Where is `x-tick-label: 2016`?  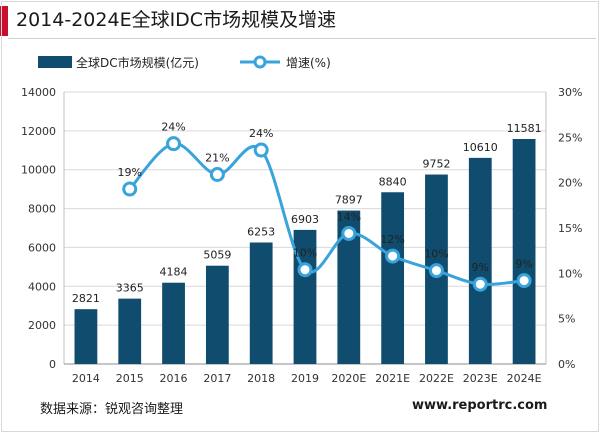 x-tick-label: 2016 is located at coordinates (174, 378).